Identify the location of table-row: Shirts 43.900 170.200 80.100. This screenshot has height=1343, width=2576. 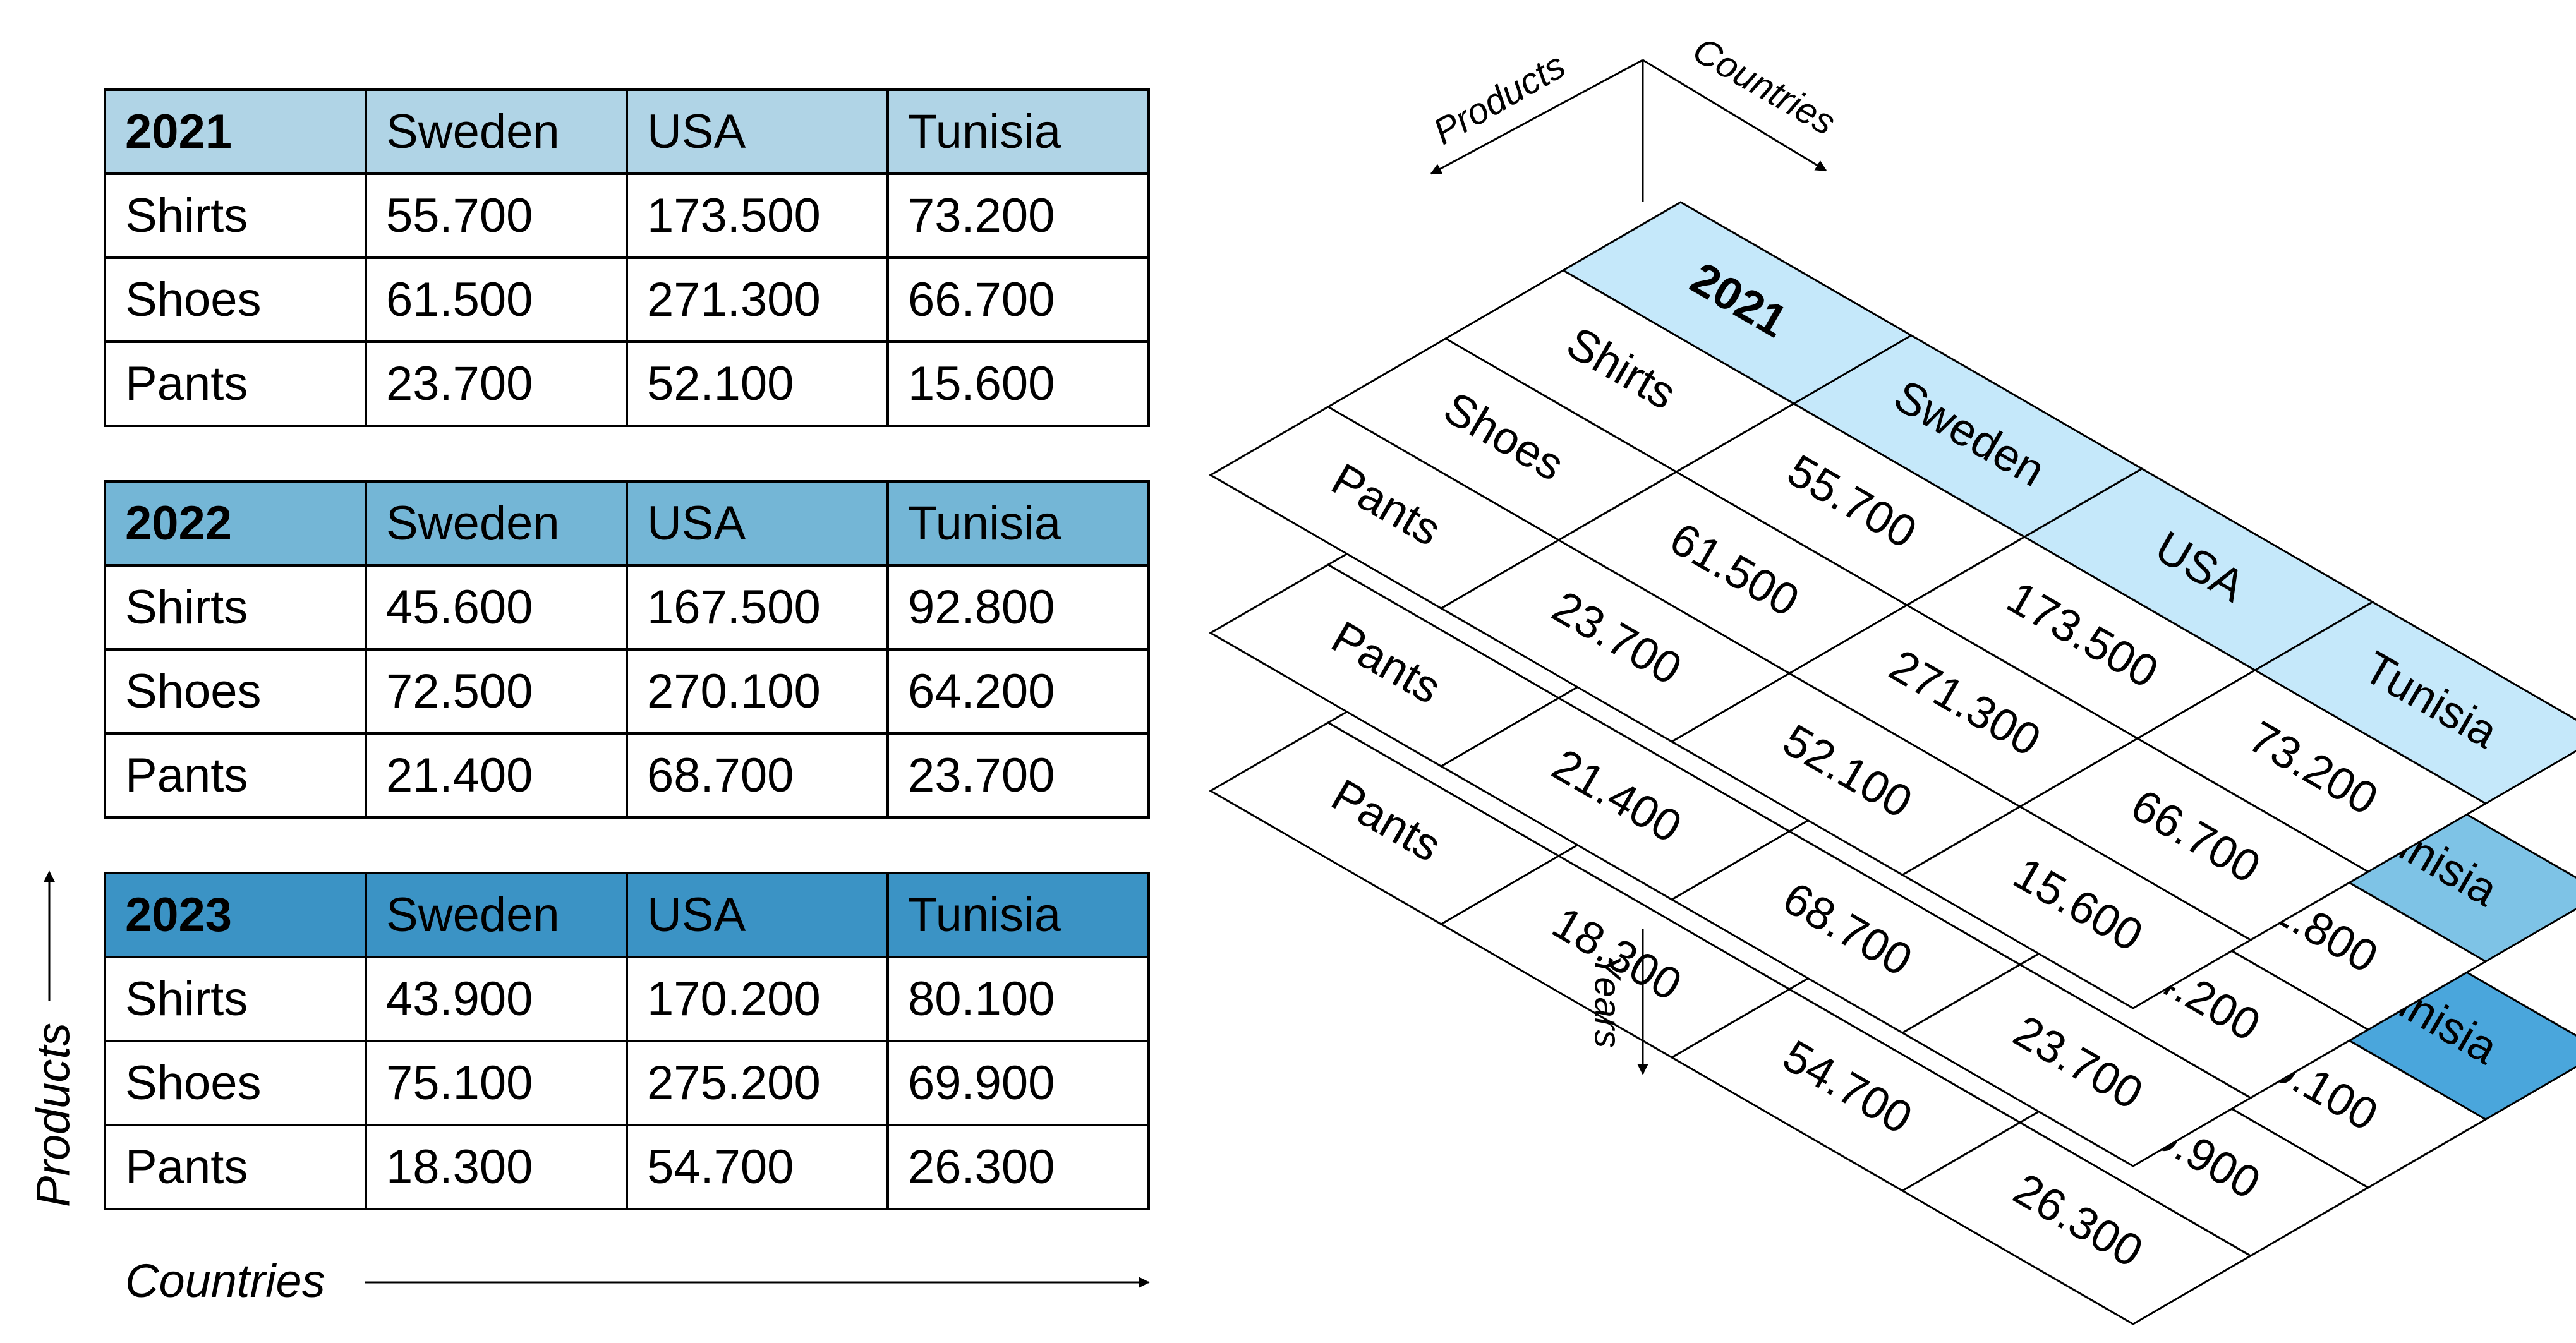
(627, 999).